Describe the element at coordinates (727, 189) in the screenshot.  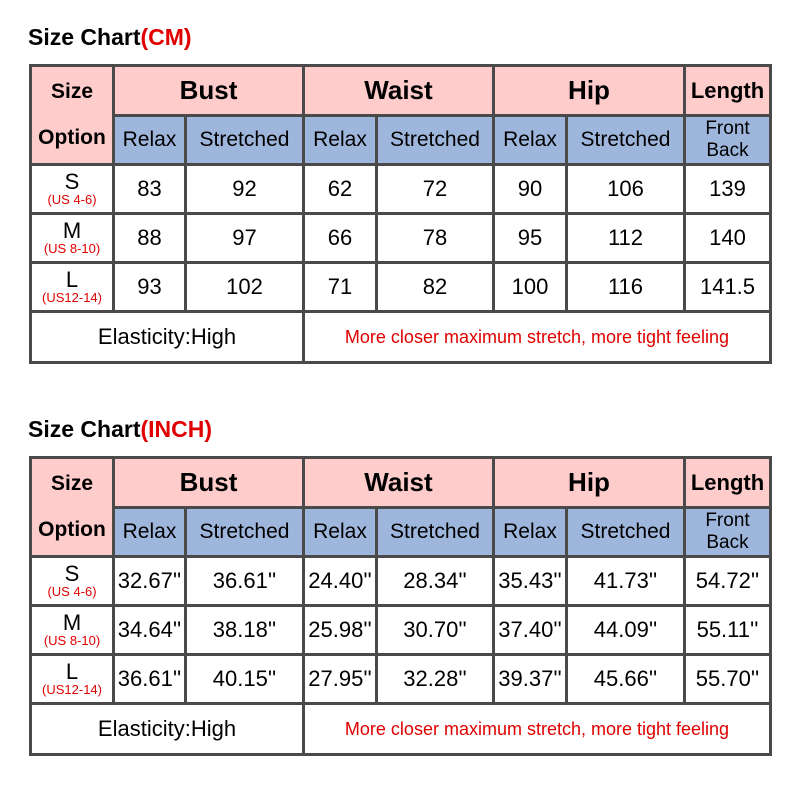
I see `value-cell: 139` at that location.